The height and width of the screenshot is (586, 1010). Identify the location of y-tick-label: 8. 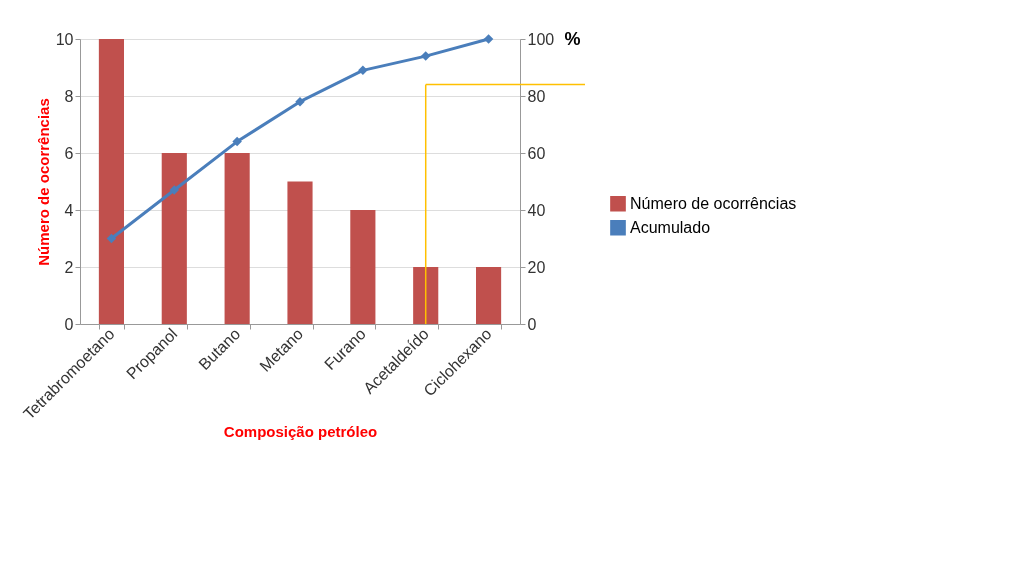
(69, 96).